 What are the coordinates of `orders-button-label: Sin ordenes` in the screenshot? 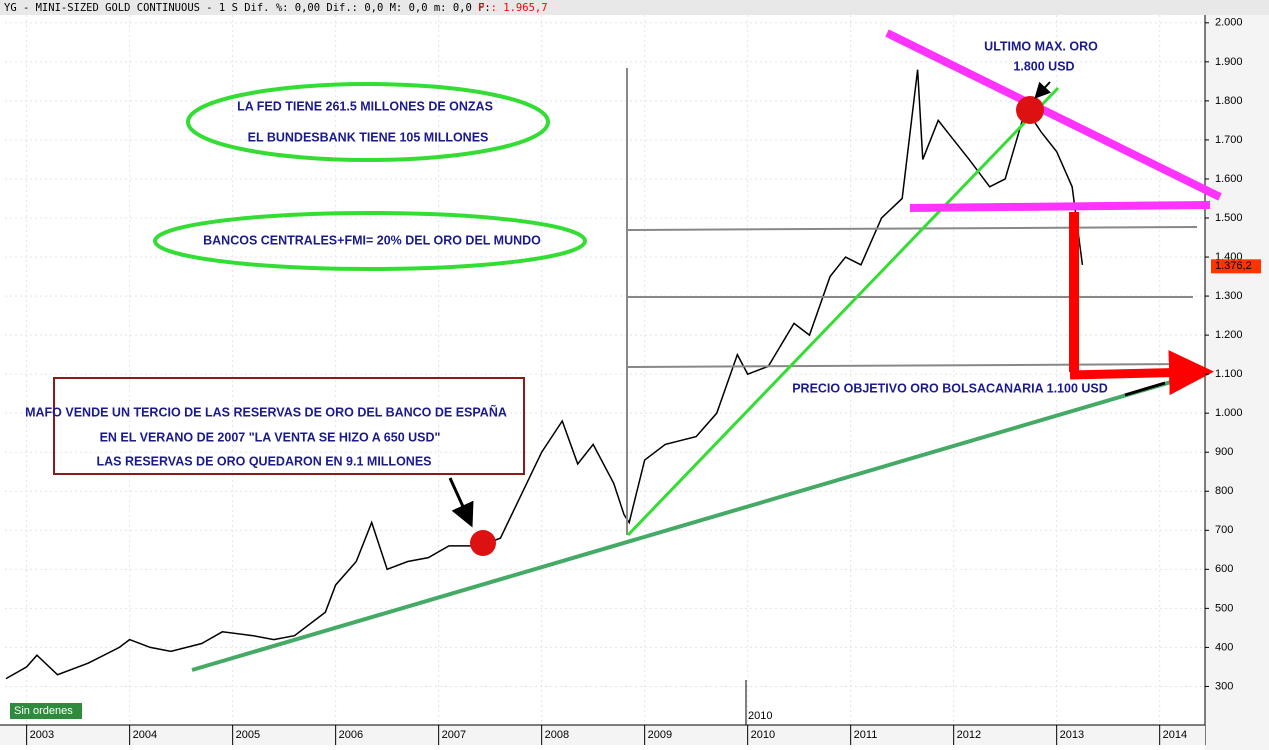 It's located at (43, 711).